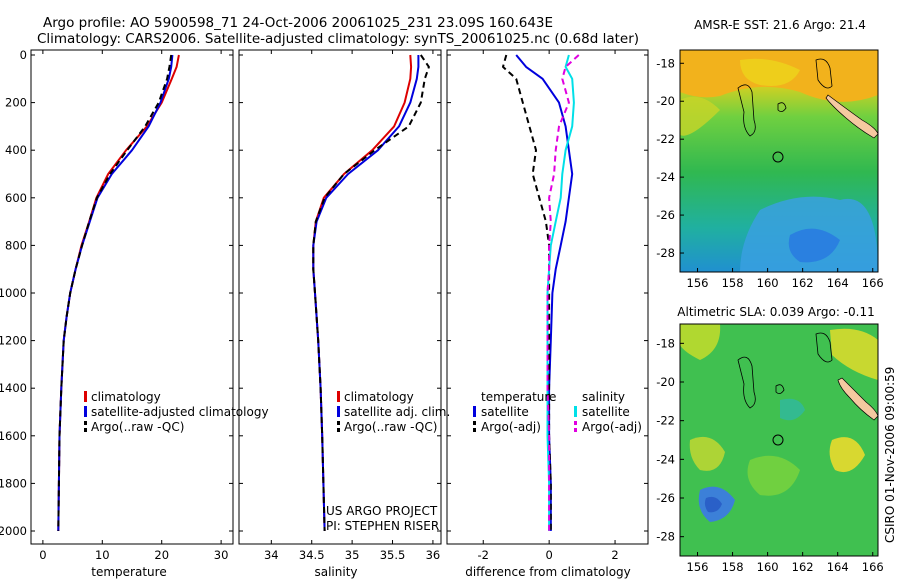 The width and height of the screenshot is (900, 580). Describe the element at coordinates (16, 150) in the screenshot. I see `ytick-label: 400` at that location.